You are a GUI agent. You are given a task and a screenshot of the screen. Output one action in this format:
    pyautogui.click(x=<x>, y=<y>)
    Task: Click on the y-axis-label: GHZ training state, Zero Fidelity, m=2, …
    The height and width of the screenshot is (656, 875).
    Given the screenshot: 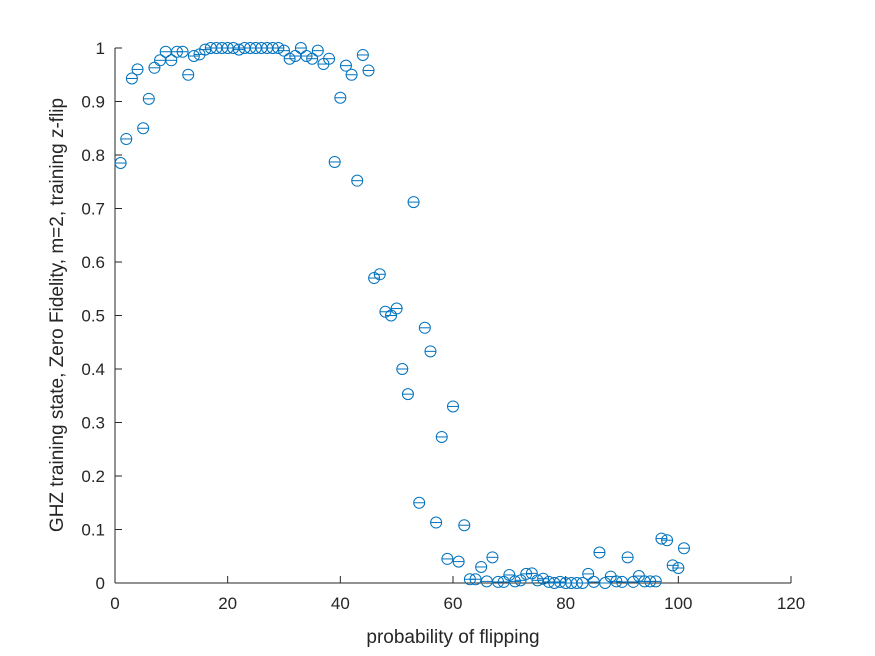 What is the action you would take?
    pyautogui.click(x=57, y=315)
    